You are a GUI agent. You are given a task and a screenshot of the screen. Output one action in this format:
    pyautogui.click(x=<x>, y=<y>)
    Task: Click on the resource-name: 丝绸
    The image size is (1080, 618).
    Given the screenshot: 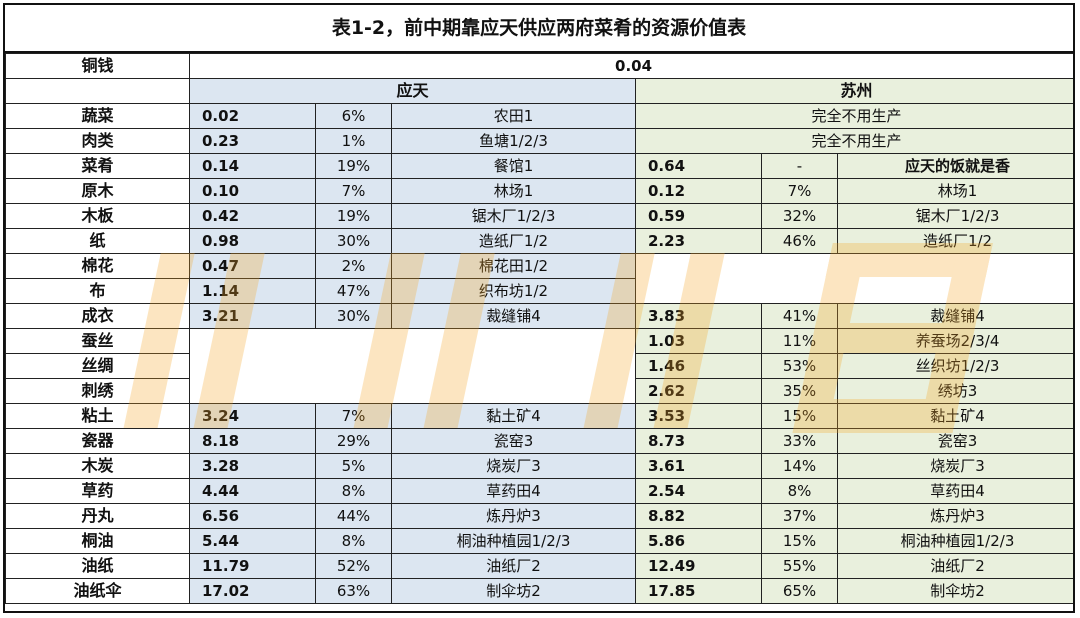 What is the action you would take?
    pyautogui.click(x=97, y=366)
    